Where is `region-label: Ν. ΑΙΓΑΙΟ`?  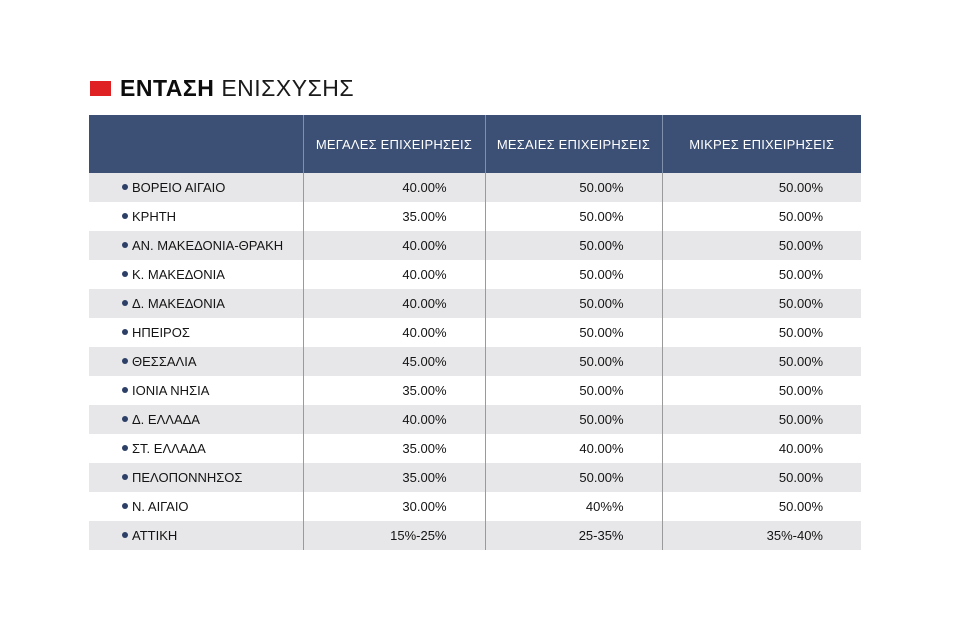 region-label: Ν. ΑΙΓΑΙΟ is located at coordinates (160, 506).